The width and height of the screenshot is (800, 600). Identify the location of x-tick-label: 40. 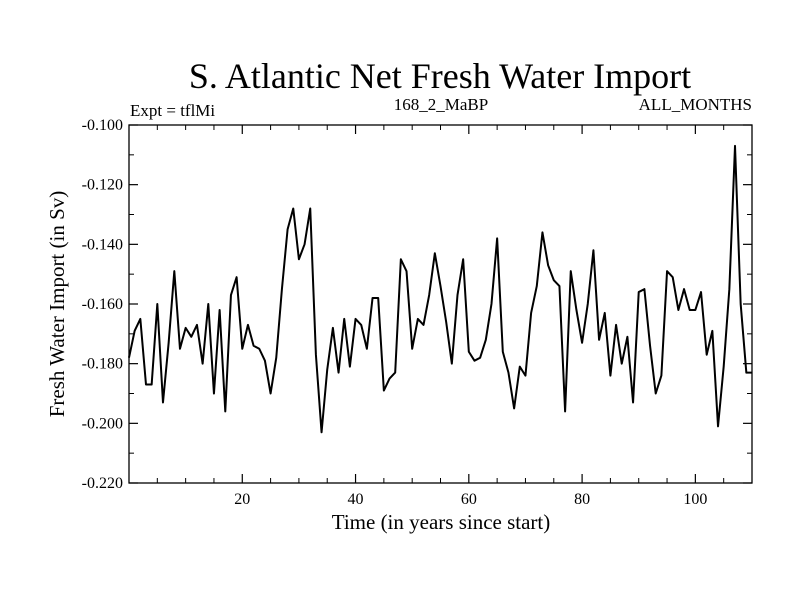
(356, 499).